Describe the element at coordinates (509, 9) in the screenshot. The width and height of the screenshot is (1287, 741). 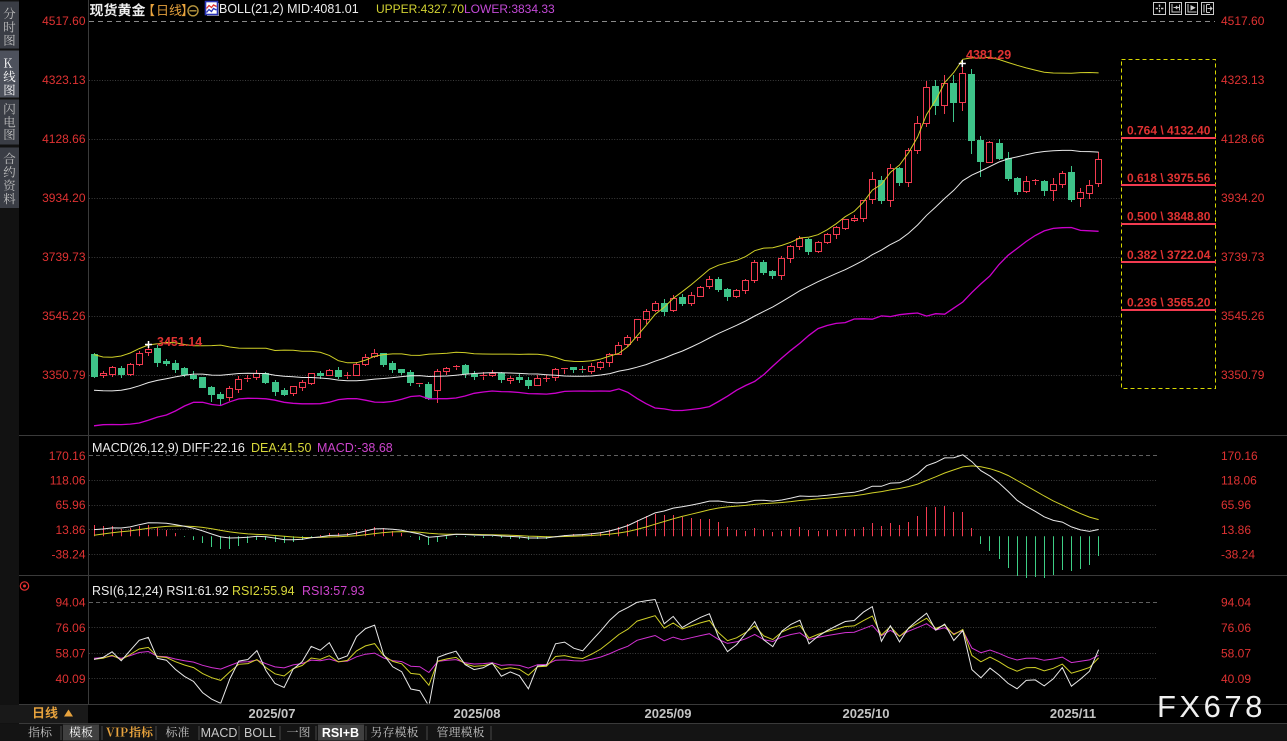
I see `svg-text: LOWER:3834.33` at that location.